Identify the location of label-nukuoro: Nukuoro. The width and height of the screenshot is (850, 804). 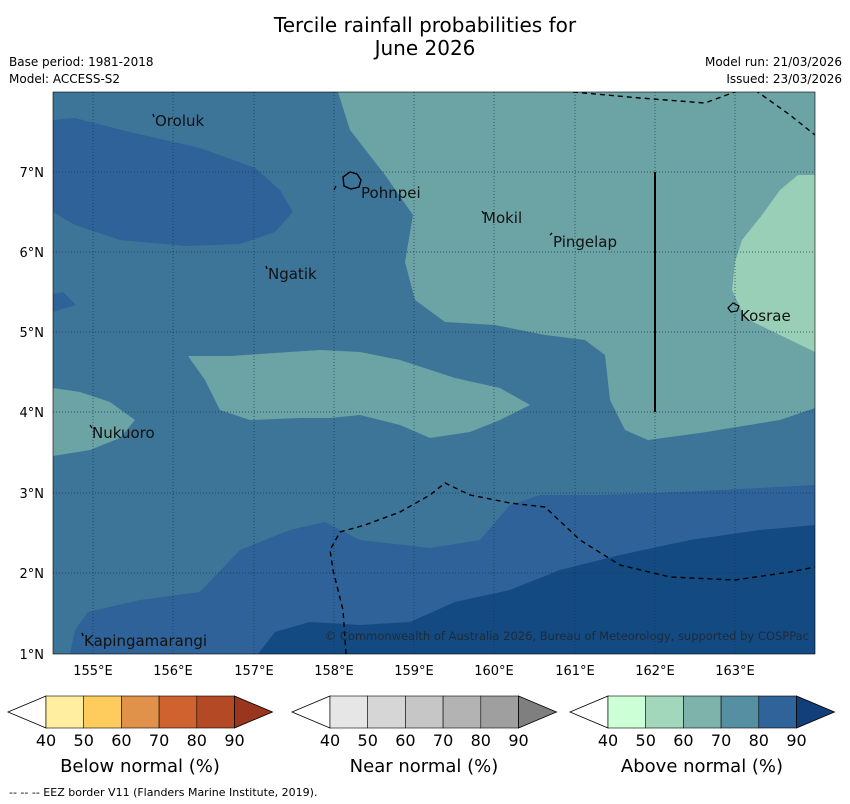
(123, 433).